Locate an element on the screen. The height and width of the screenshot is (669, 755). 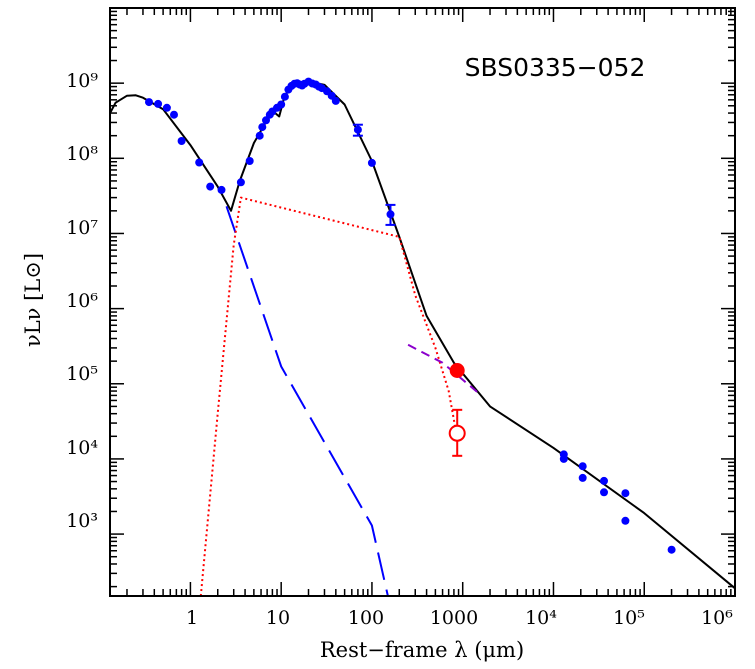
y-tick-label: 10⁶ is located at coordinates (82, 301).